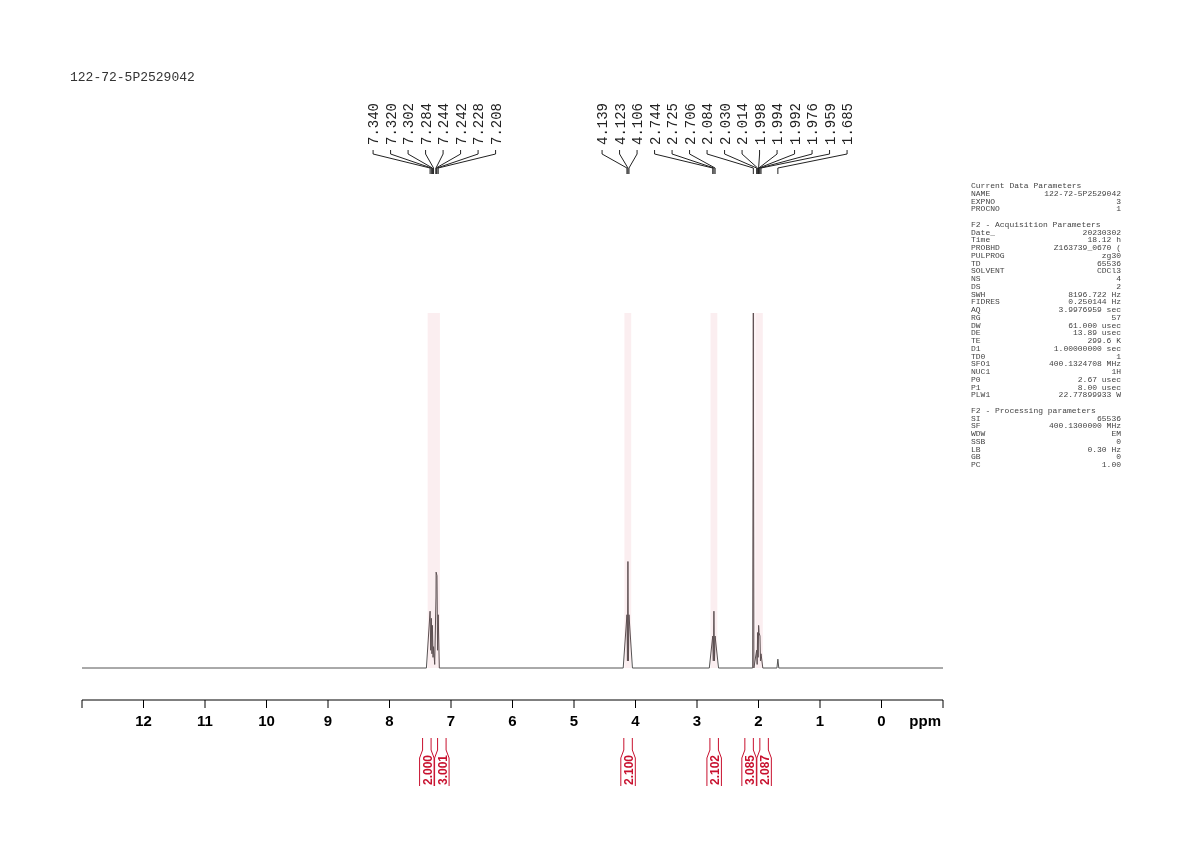  Describe the element at coordinates (427, 769) in the screenshot. I see `band-label: 2.000` at that location.